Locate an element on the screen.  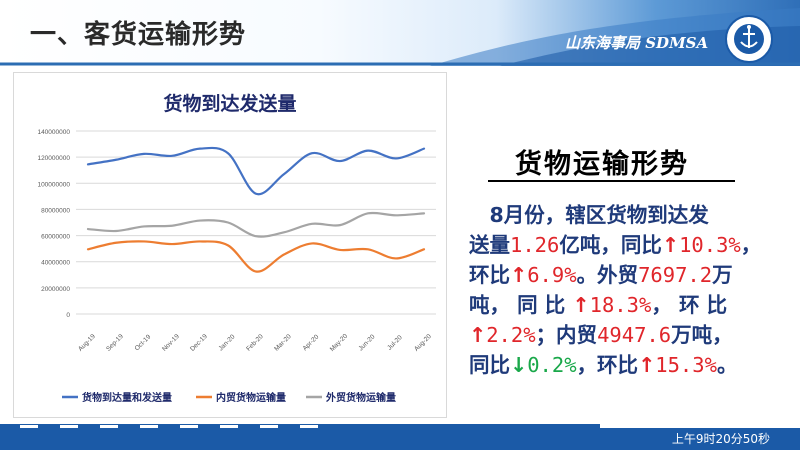
legend-label: 外贸货物运输量 is located at coordinates (360, 397).